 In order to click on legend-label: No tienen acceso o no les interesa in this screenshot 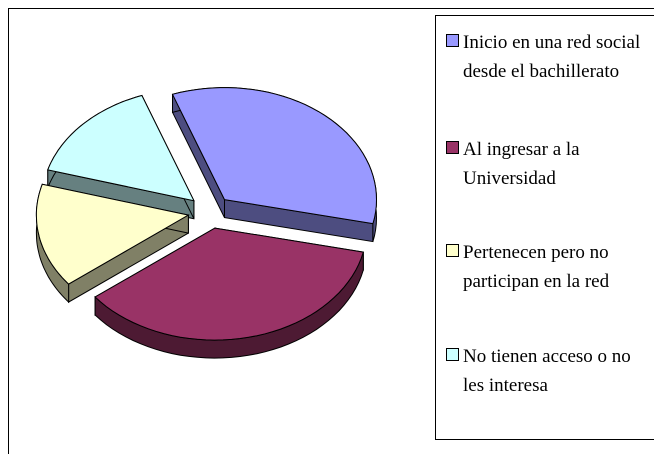, I will do `click(547, 371)`.